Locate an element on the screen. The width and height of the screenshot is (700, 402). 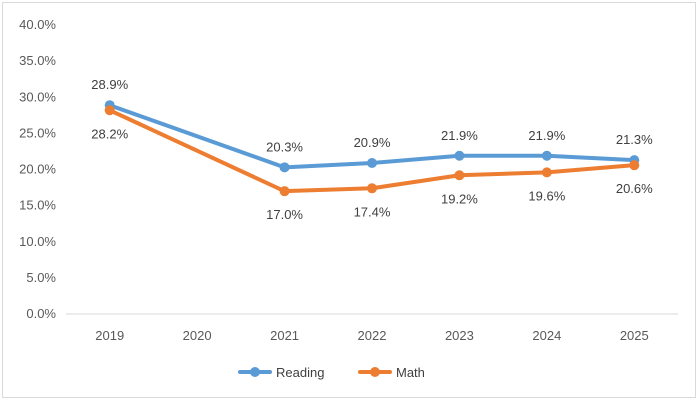
y-tick-label: 30.0% is located at coordinates (37, 96).